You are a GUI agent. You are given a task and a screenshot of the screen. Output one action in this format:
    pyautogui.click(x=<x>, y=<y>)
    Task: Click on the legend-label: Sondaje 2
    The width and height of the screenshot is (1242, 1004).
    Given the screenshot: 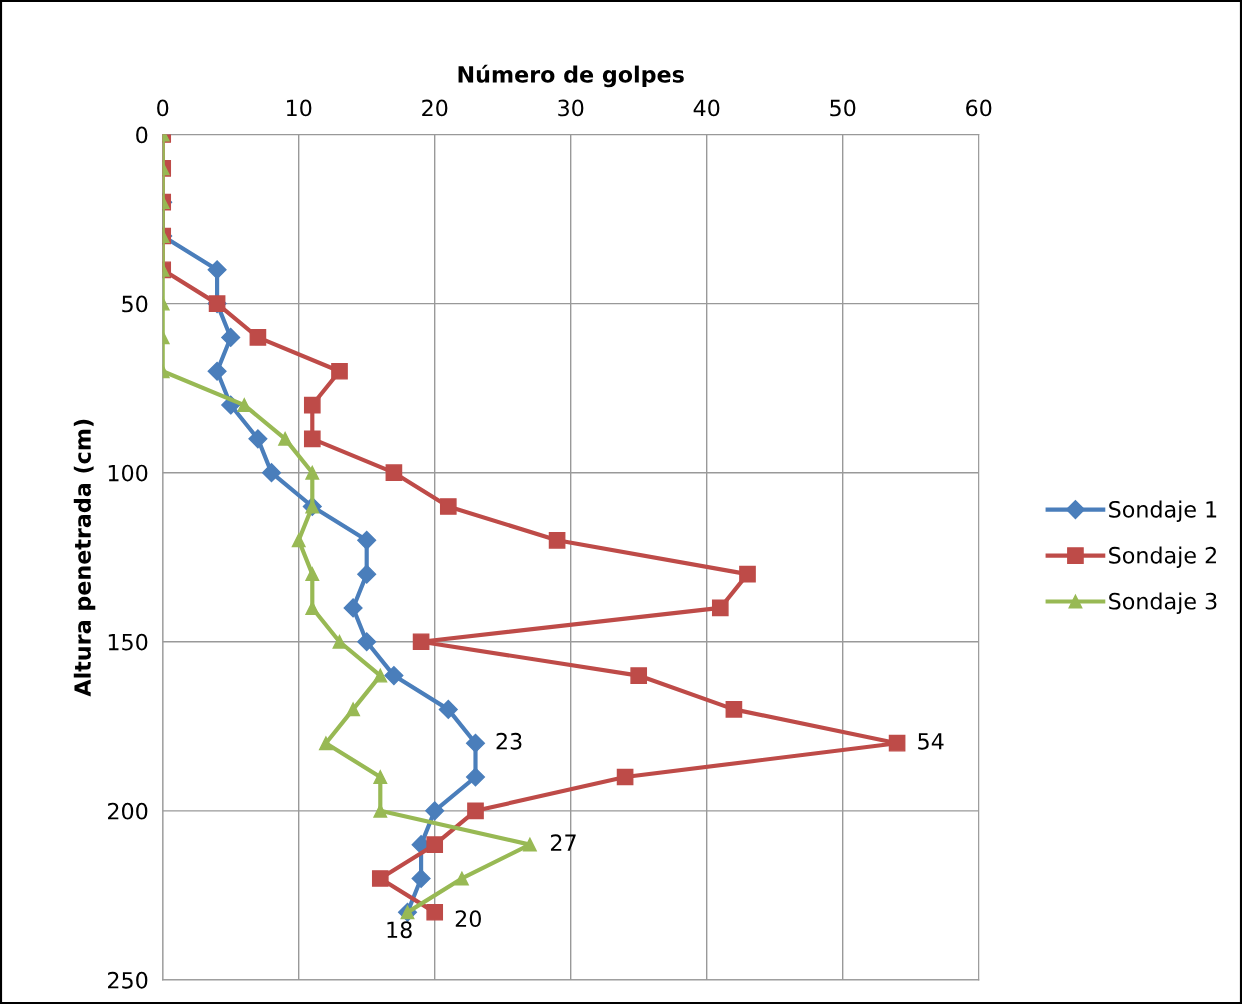 What is the action you would take?
    pyautogui.click(x=1162, y=557)
    